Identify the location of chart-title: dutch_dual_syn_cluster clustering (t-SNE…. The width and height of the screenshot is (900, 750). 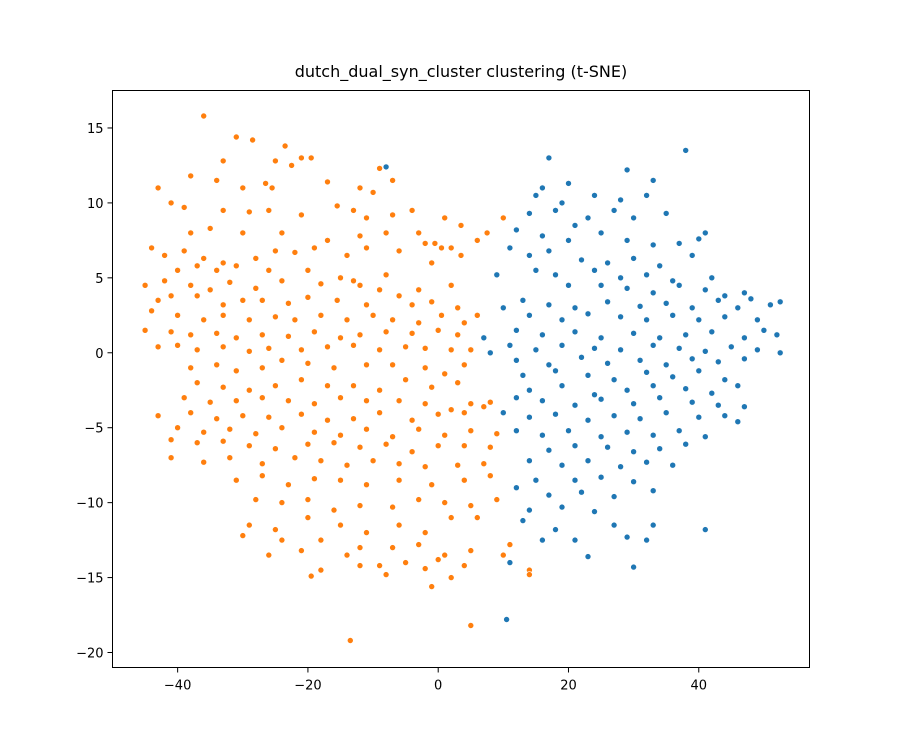
(461, 72).